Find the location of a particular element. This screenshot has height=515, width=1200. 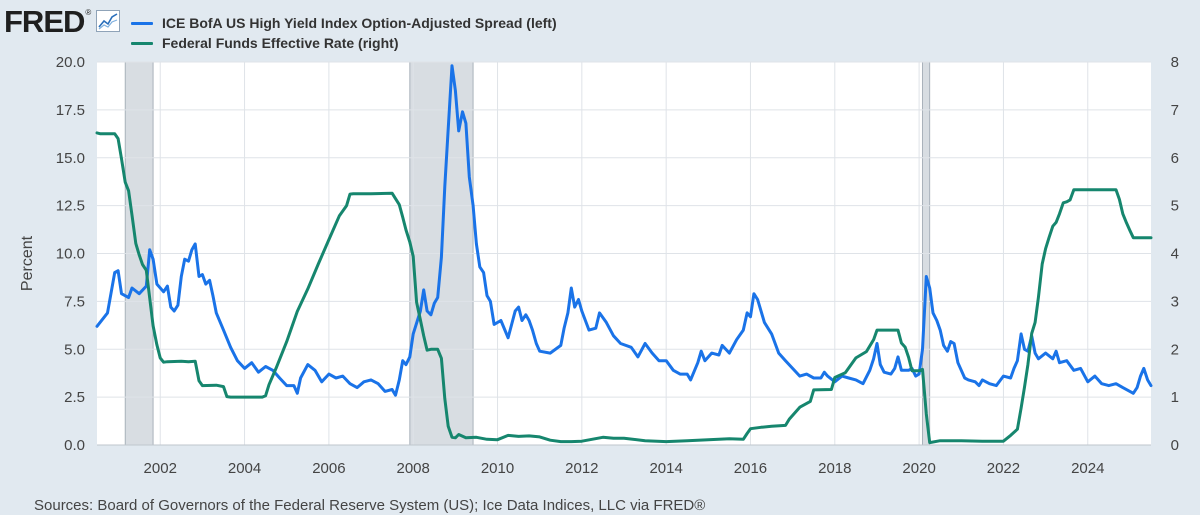

x-tick-label: 2010 is located at coordinates (497, 468).